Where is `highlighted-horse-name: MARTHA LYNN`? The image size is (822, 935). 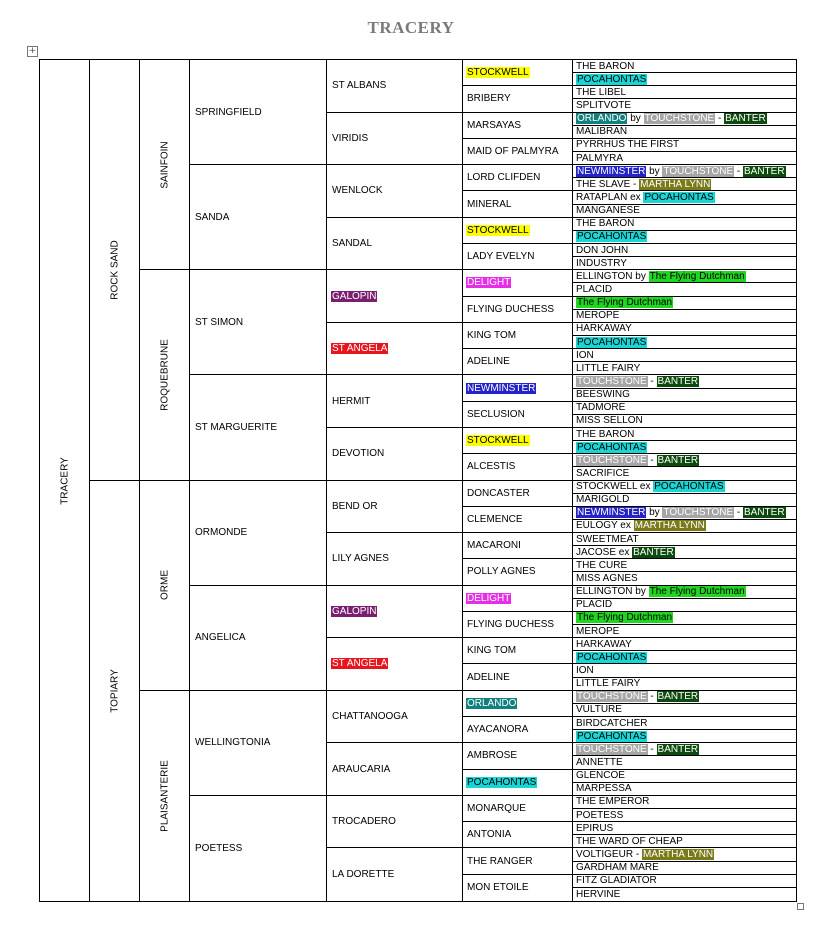 highlighted-horse-name: MARTHA LYNN is located at coordinates (678, 854).